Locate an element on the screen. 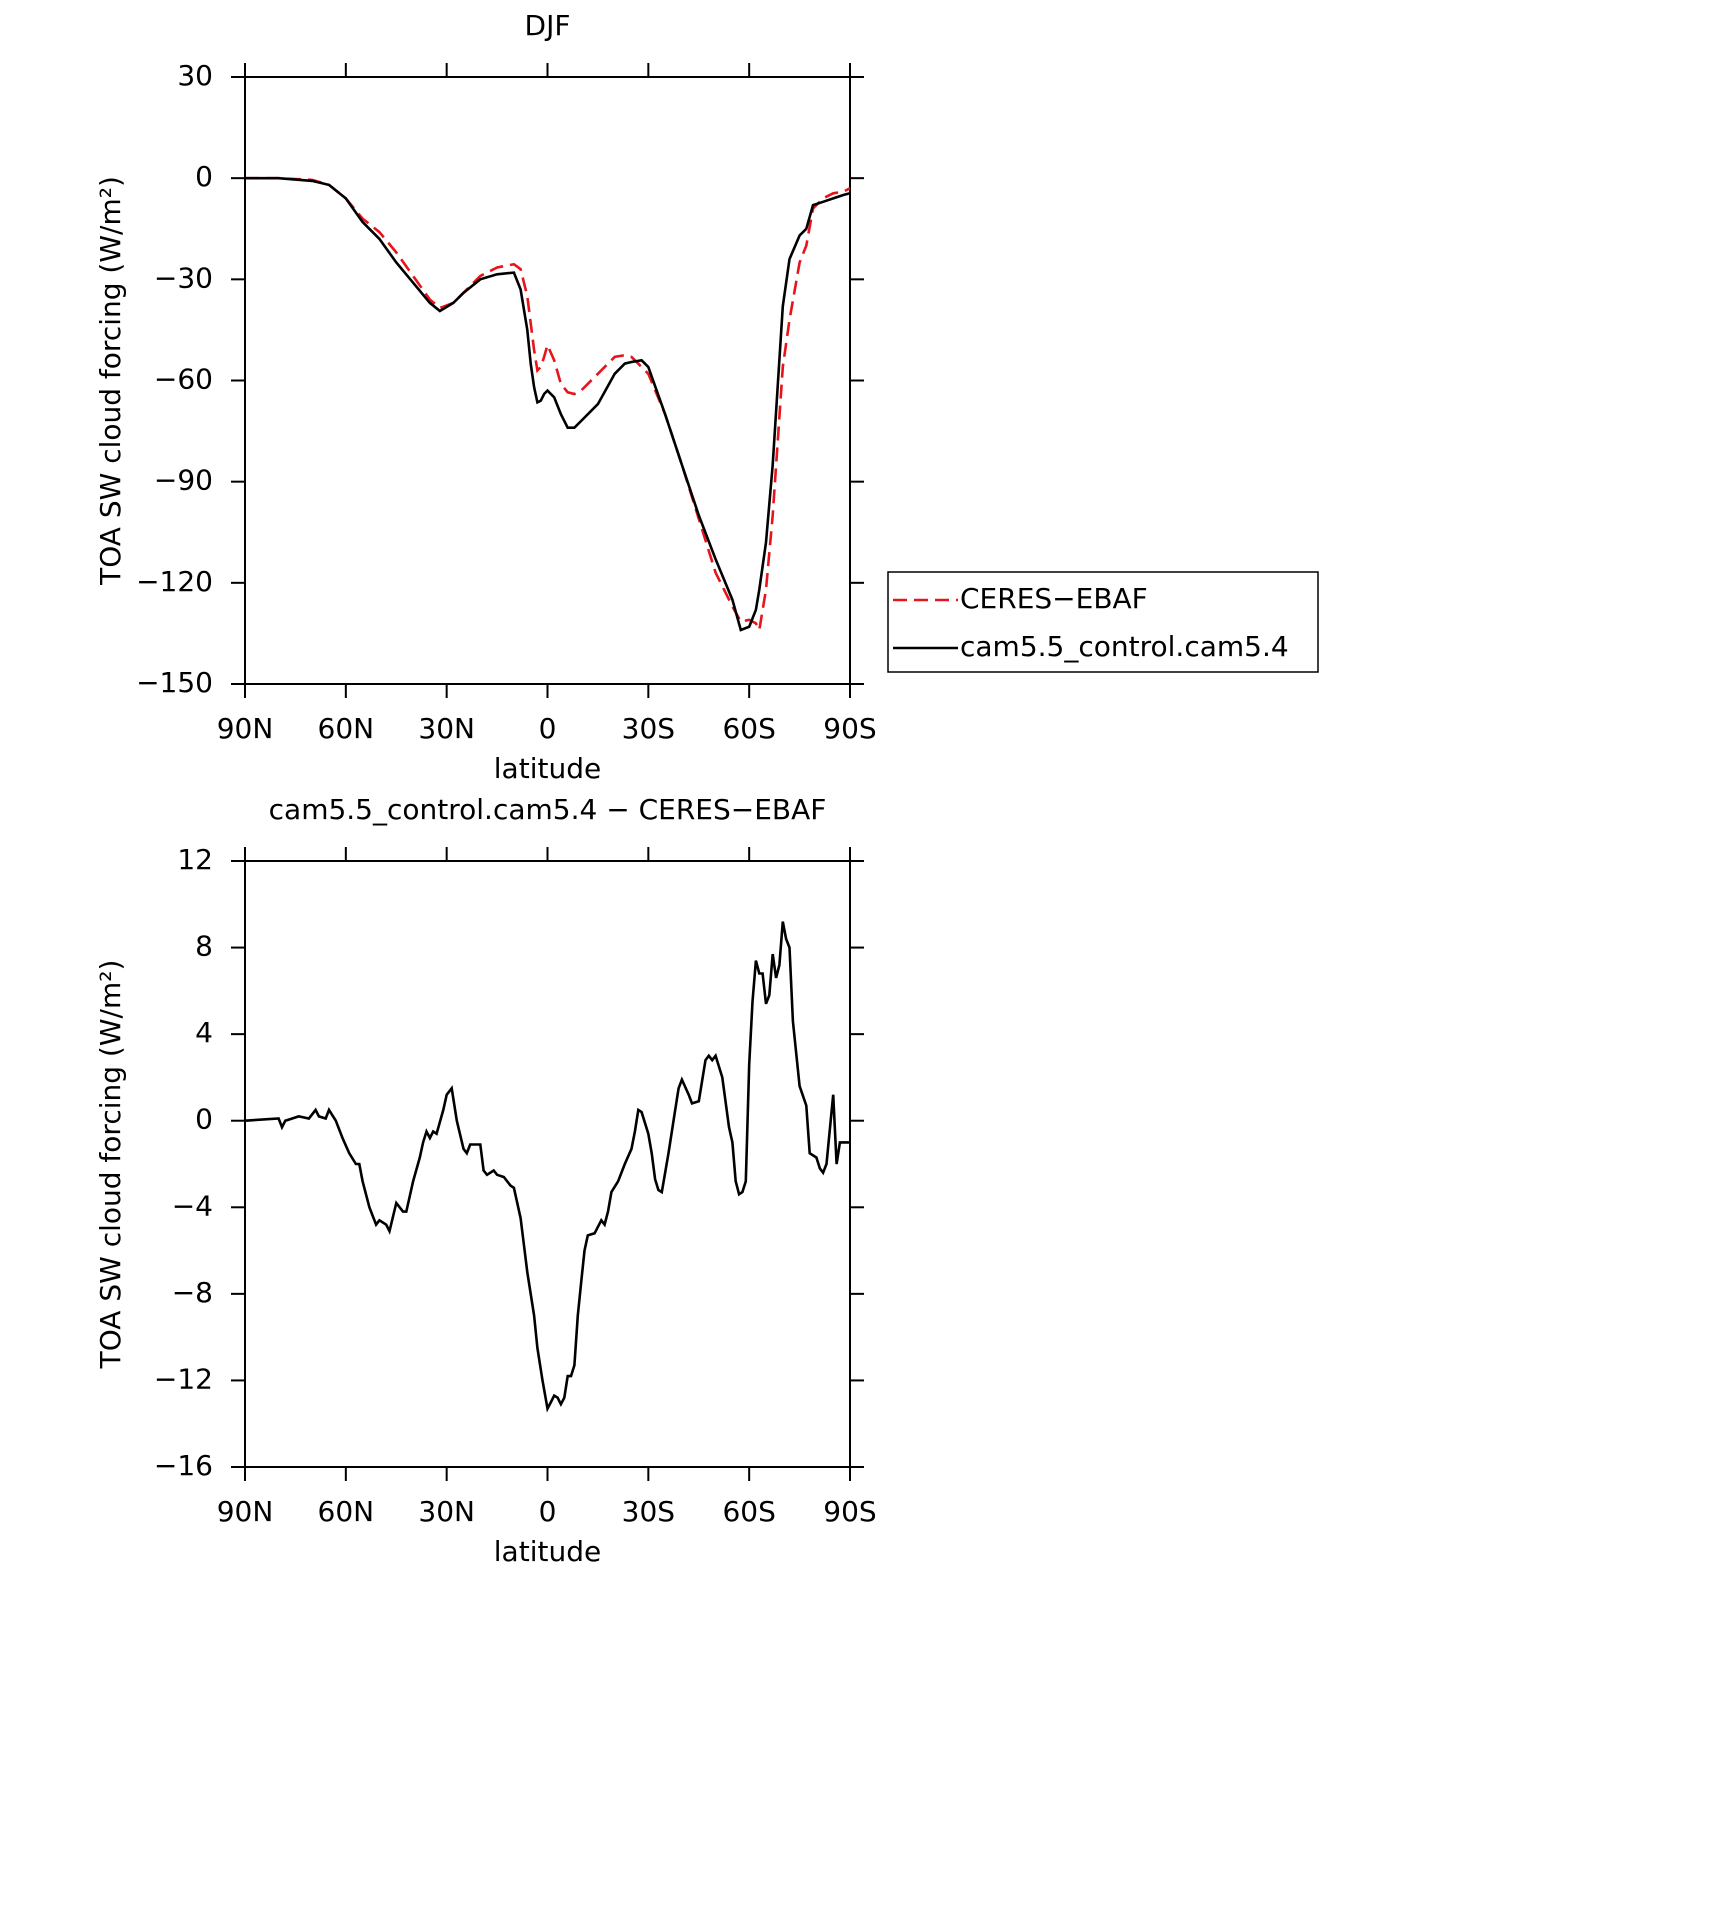  y-tick-label: −60 is located at coordinates (183, 379).